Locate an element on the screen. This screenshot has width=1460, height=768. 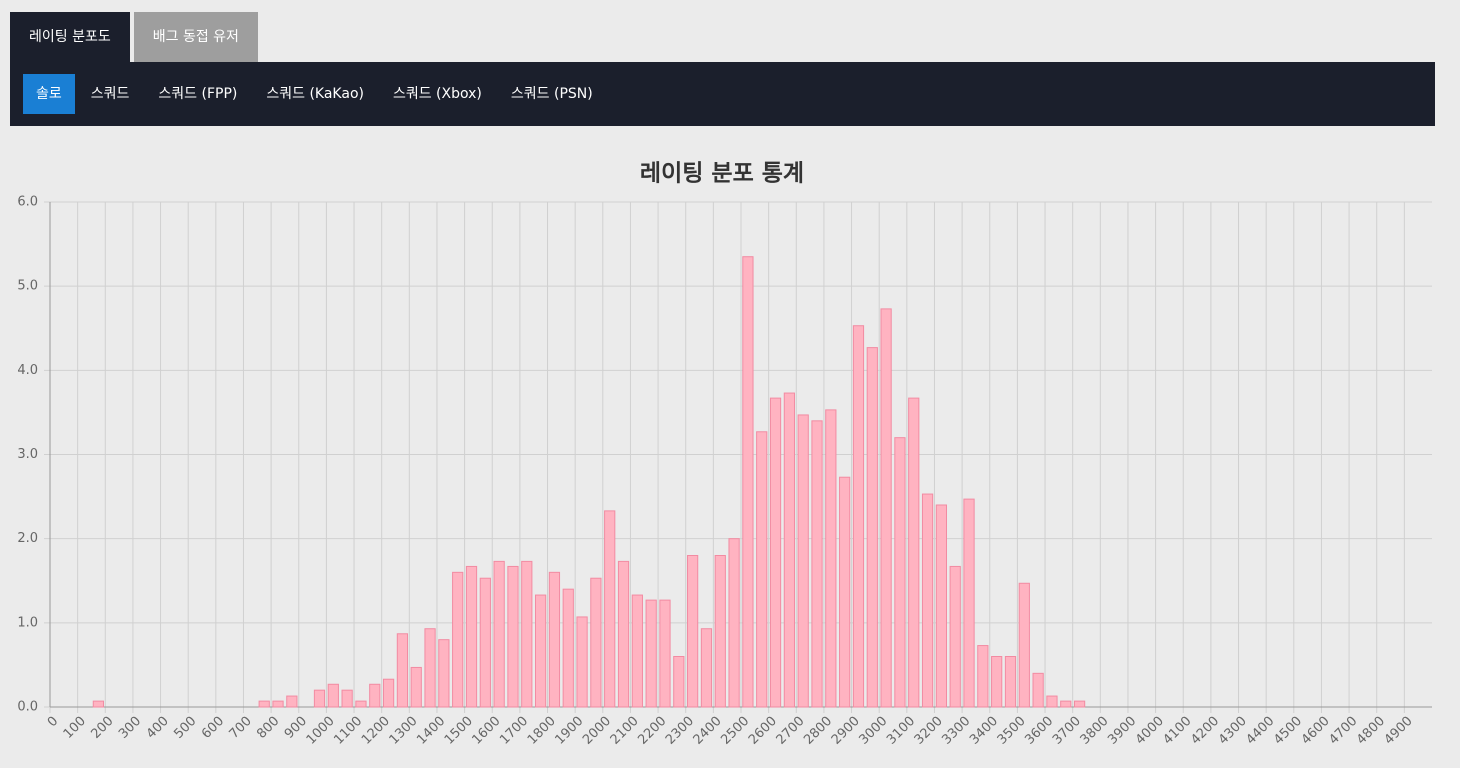
x-tick-label: 2700 is located at coordinates (791, 731).